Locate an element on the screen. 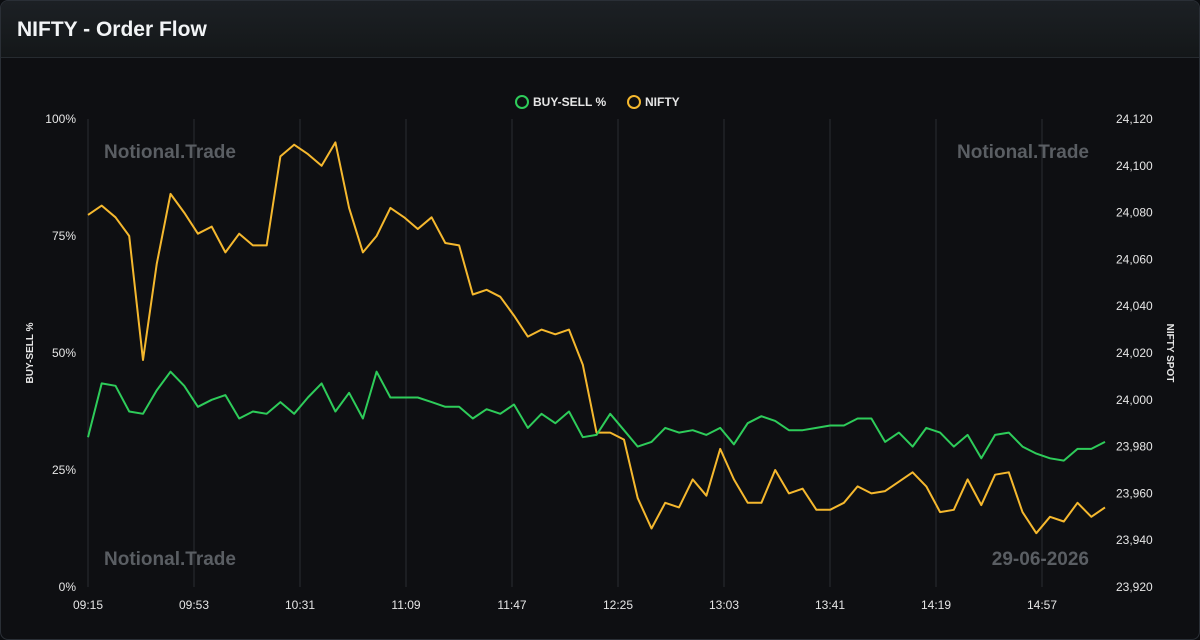 The image size is (1200, 640). right-tick-label: 23,920 is located at coordinates (1134, 587).